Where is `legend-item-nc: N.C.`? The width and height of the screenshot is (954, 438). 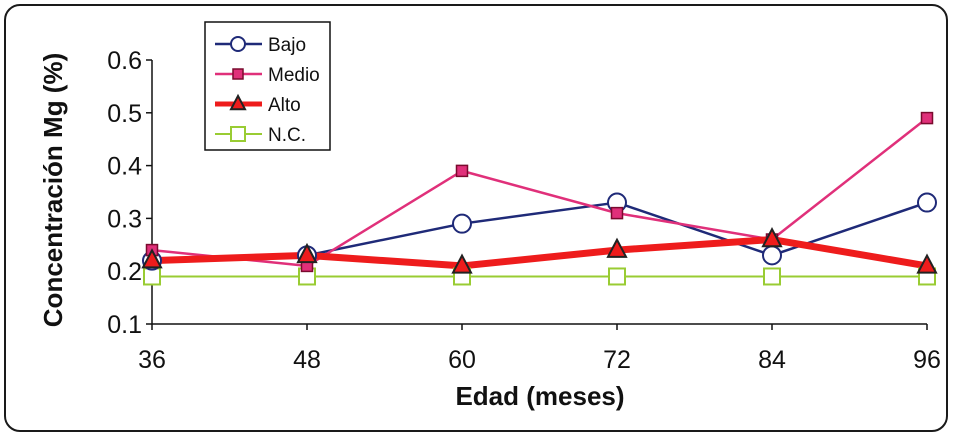
legend-item-nc: N.C. is located at coordinates (260, 135).